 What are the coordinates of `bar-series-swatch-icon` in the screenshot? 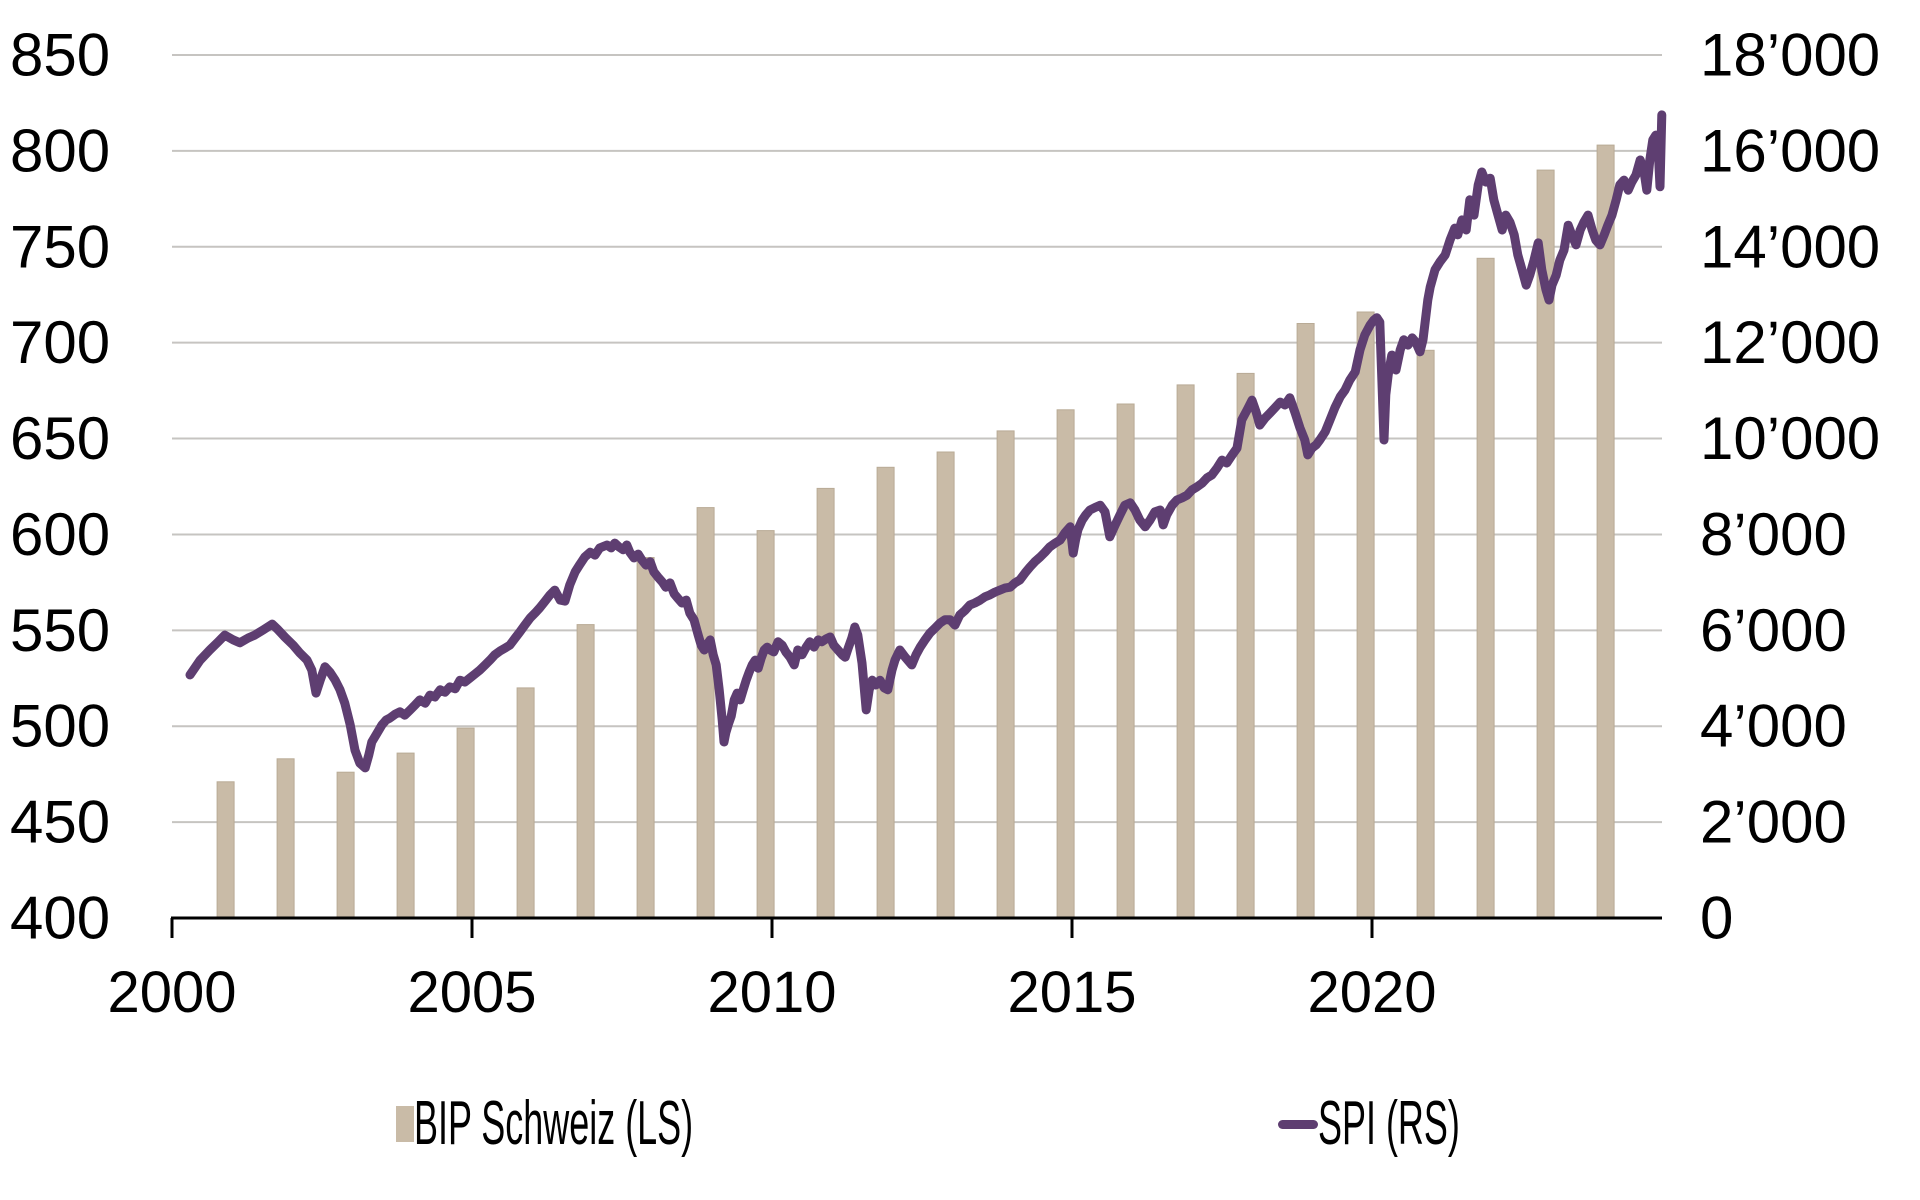 It's located at (405, 1124).